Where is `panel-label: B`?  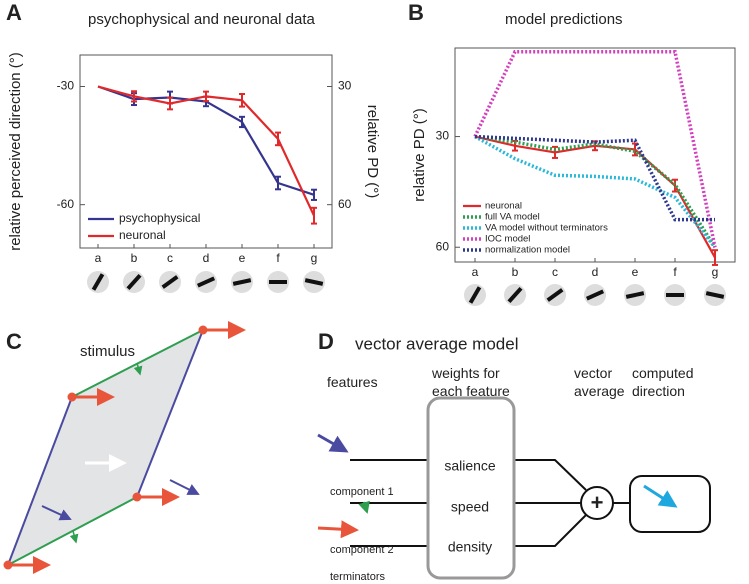
panel-label: B is located at coordinates (416, 12).